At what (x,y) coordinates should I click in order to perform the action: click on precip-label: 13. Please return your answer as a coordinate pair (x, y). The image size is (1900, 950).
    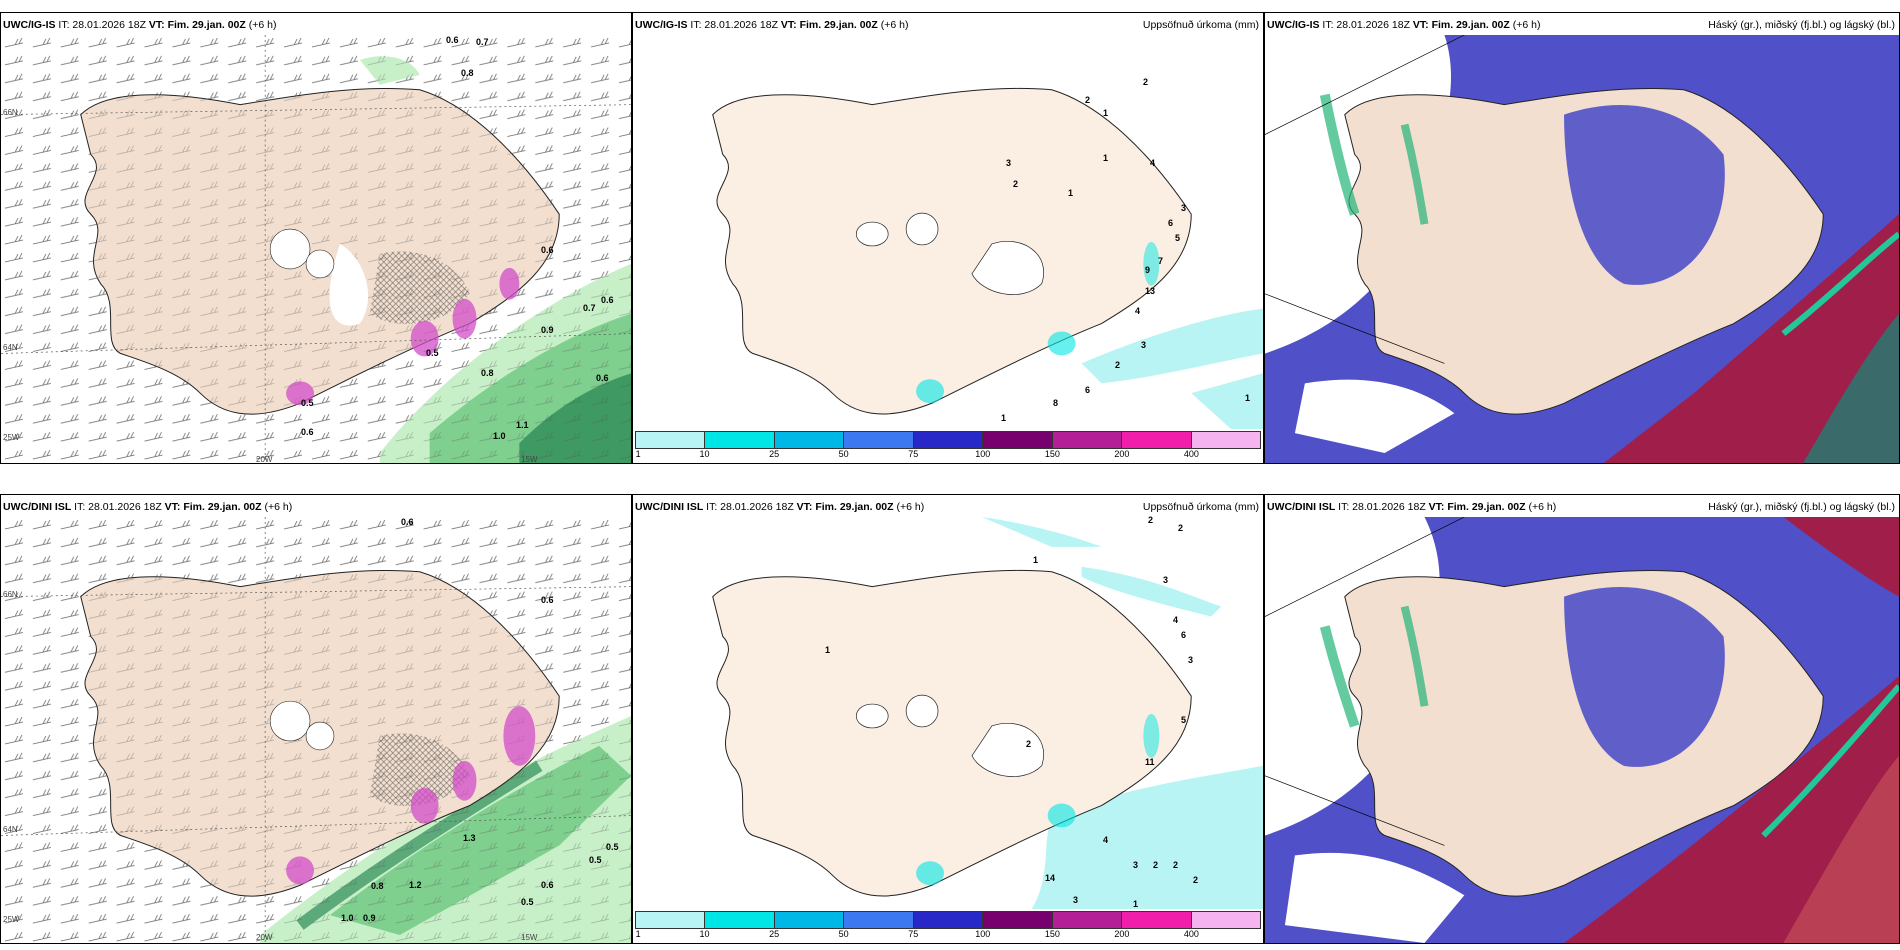
    Looking at the image, I should click on (1150, 291).